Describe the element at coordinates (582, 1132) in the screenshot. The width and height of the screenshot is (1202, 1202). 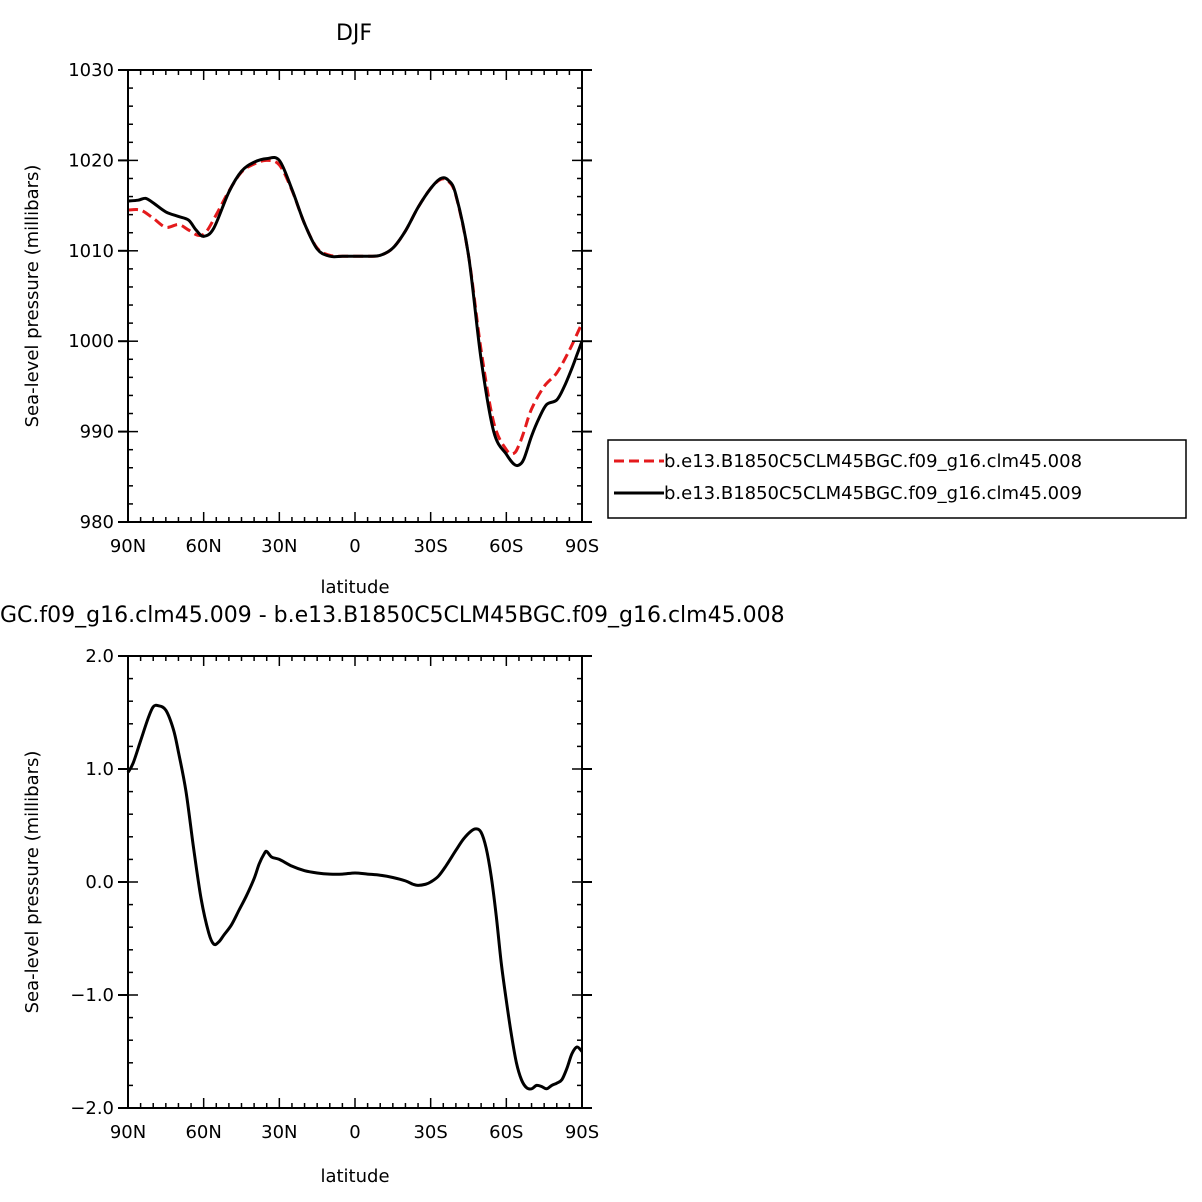
I see `bottom-x-tick-label: 90S` at that location.